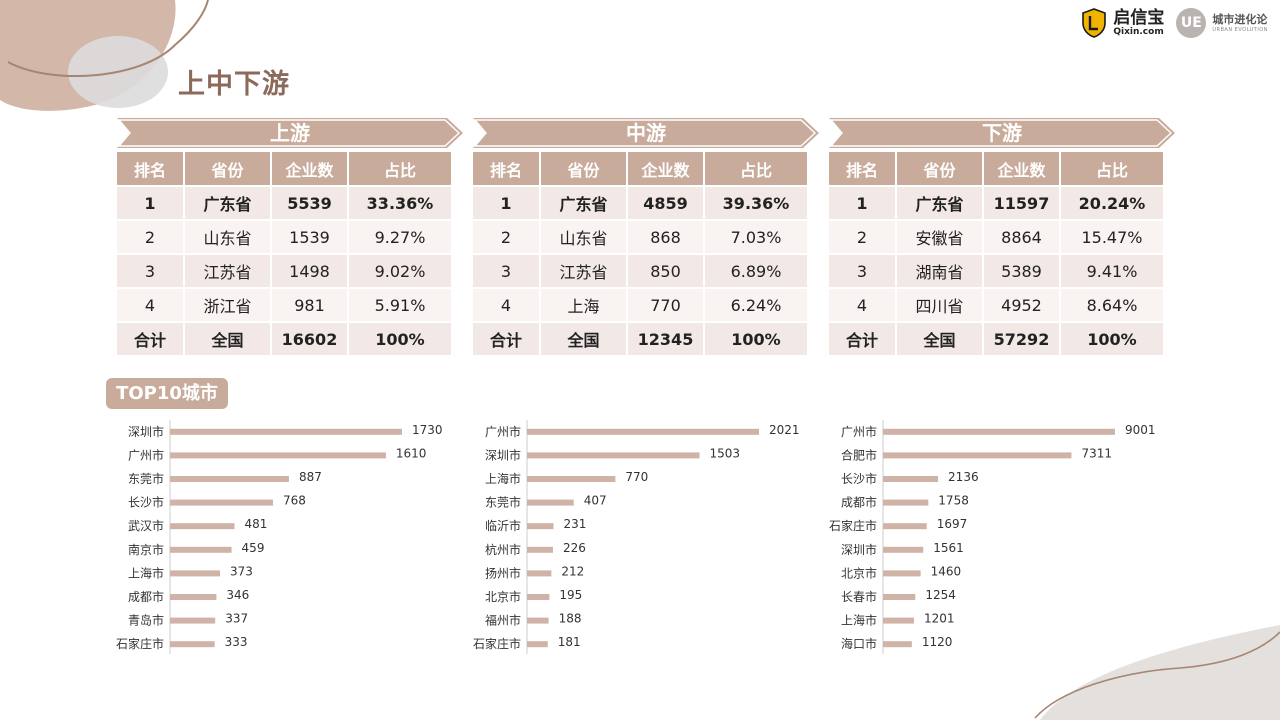 This screenshot has height=720, width=1280. I want to click on data-label: 1697, so click(952, 524).